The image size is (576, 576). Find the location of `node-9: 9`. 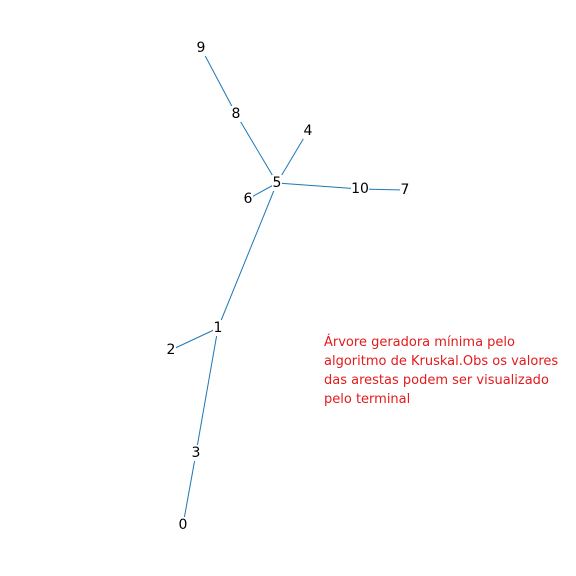

node-9: 9 is located at coordinates (201, 48).